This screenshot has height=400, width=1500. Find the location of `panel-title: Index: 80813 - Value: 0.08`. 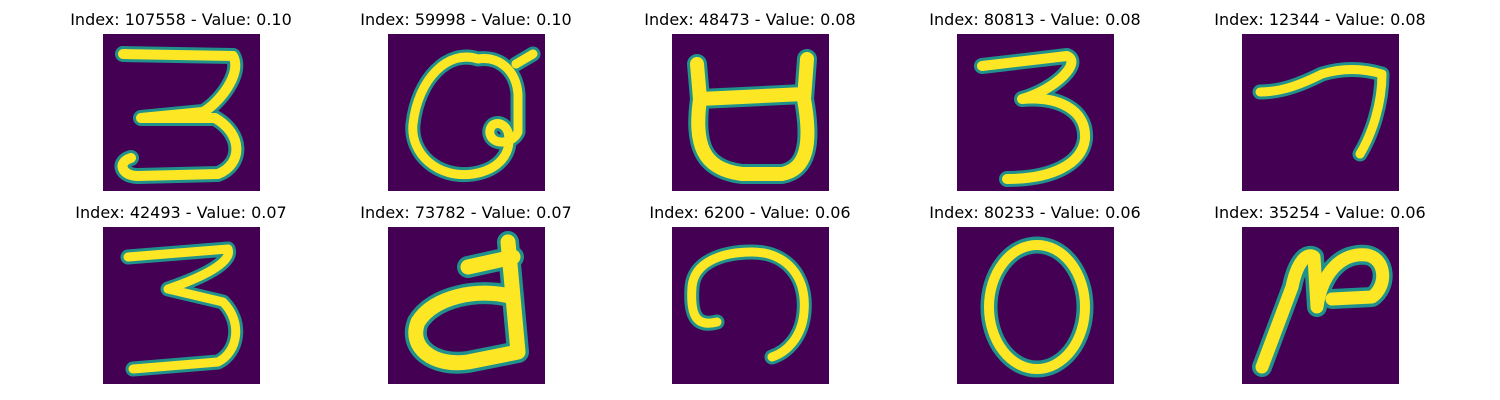

panel-title: Index: 80813 - Value: 0.08 is located at coordinates (1035, 19).